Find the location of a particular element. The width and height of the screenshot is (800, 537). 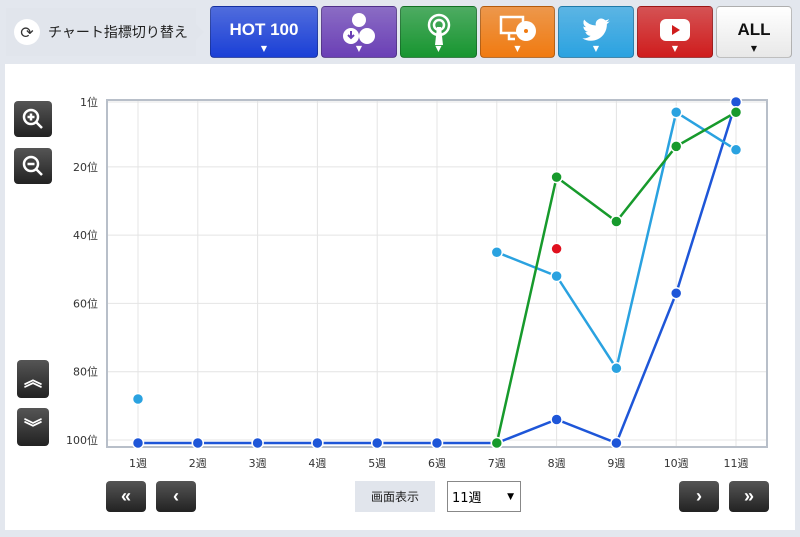

twitter-bird-icon is located at coordinates (596, 32).